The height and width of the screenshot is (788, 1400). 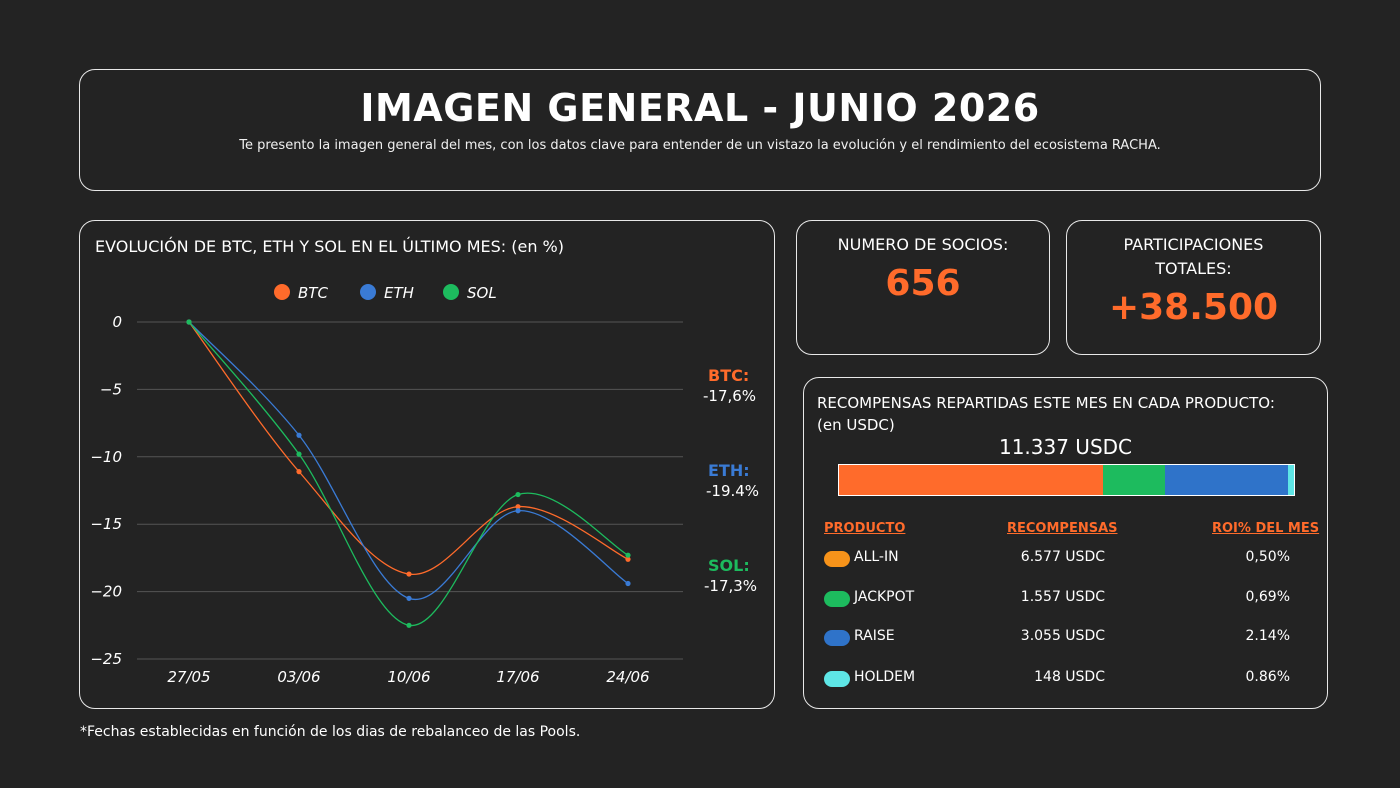 What do you see at coordinates (1193, 256) in the screenshot?
I see `participations-label: PARTICIPACIONES TOTALES:` at bounding box center [1193, 256].